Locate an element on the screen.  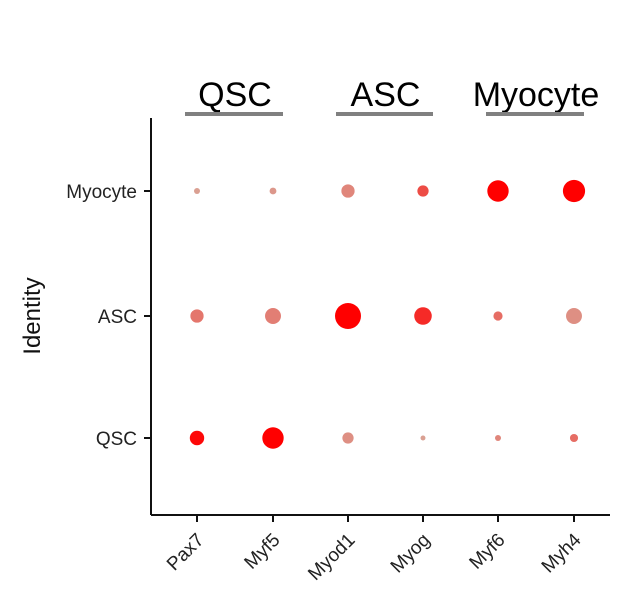
dot-myf6-myocyte is located at coordinates (498, 191).